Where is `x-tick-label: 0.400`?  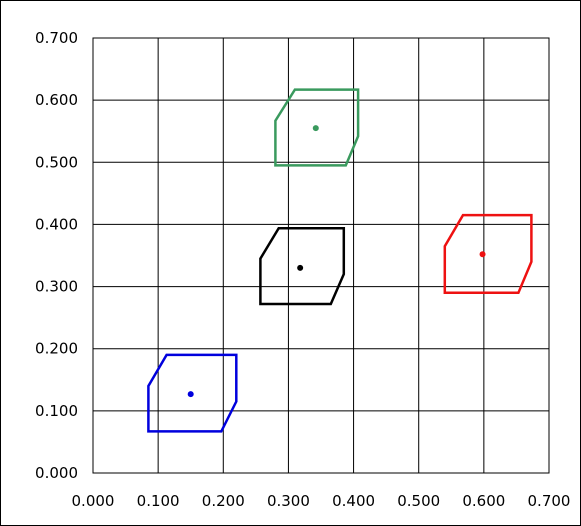 x-tick-label: 0.400 is located at coordinates (353, 501).